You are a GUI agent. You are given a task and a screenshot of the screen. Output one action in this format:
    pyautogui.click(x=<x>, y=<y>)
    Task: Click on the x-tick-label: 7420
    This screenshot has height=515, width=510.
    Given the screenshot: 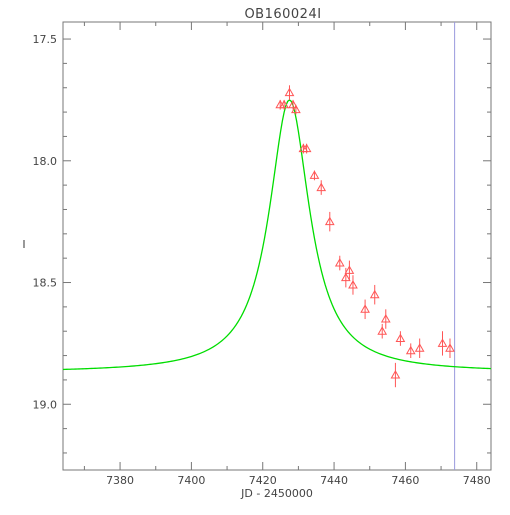 What is the action you would take?
    pyautogui.click(x=263, y=480)
    